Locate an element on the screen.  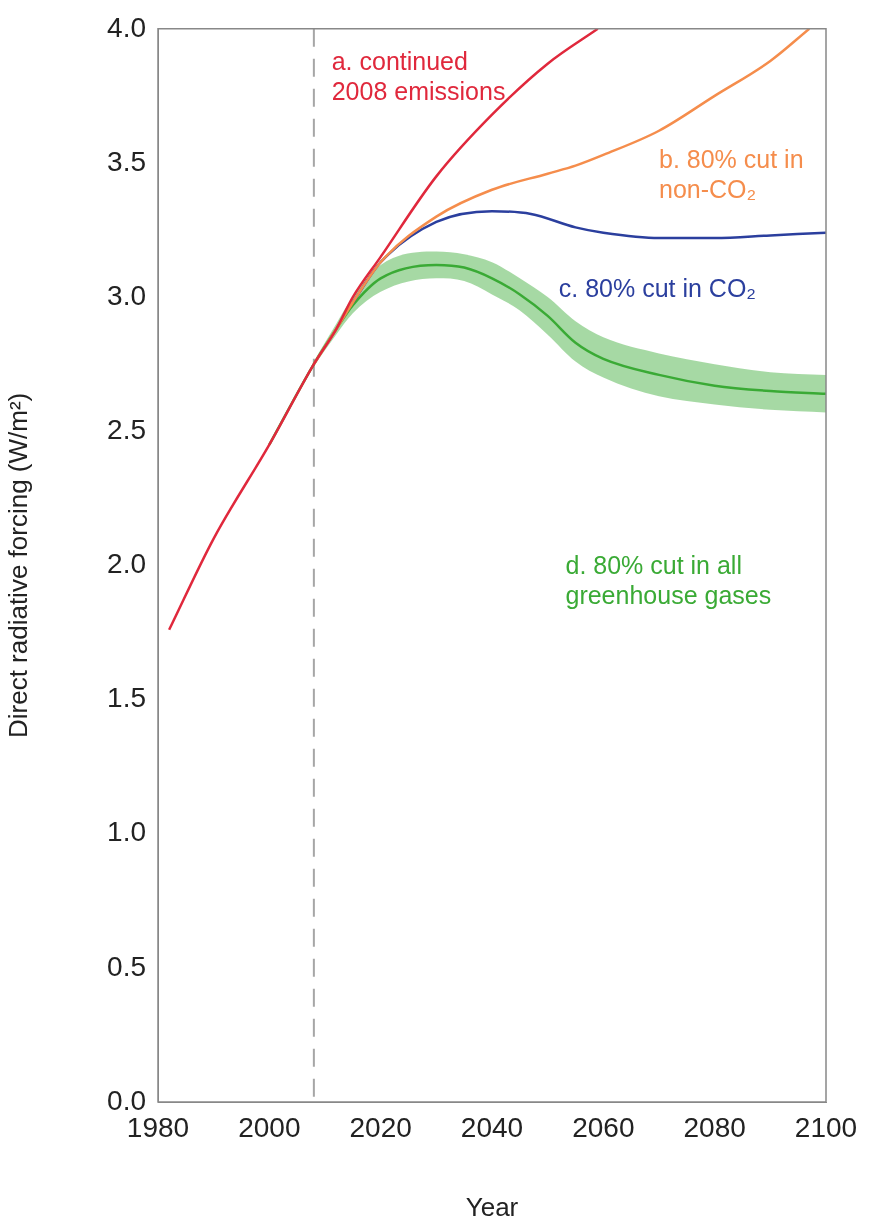
y-axis-title: Direct radiative forcing (W/m²) is located at coordinates (17, 565).